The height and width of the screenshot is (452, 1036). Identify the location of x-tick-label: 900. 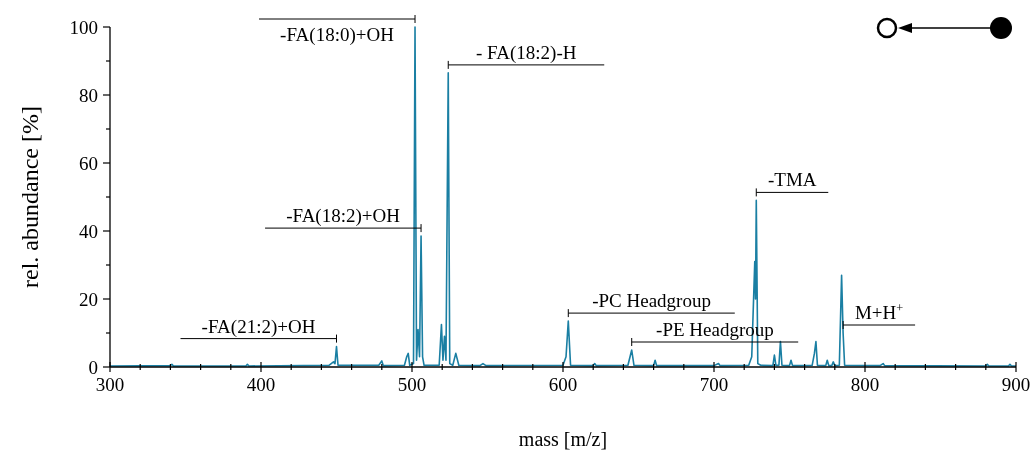
(1016, 384).